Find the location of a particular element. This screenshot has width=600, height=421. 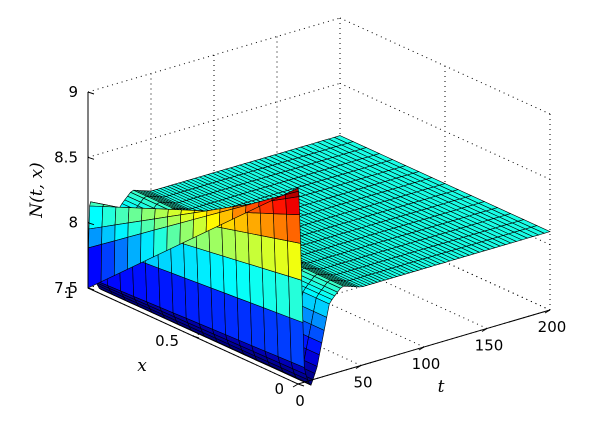

x-tick-label: 0.5 is located at coordinates (167, 341).